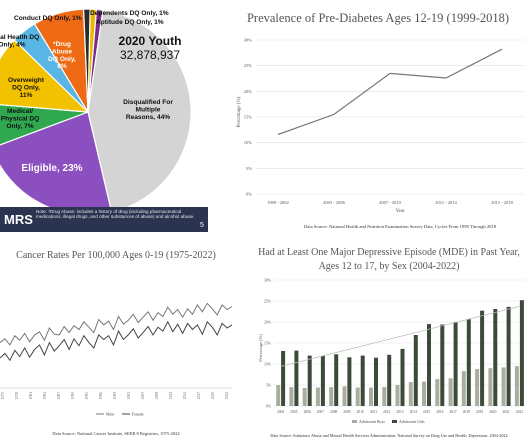 Image resolution: width=530 pixels, height=442 pixels. What do you see at coordinates (426, 412) in the screenshot?
I see `mde-x-tick: 2015` at bounding box center [426, 412].